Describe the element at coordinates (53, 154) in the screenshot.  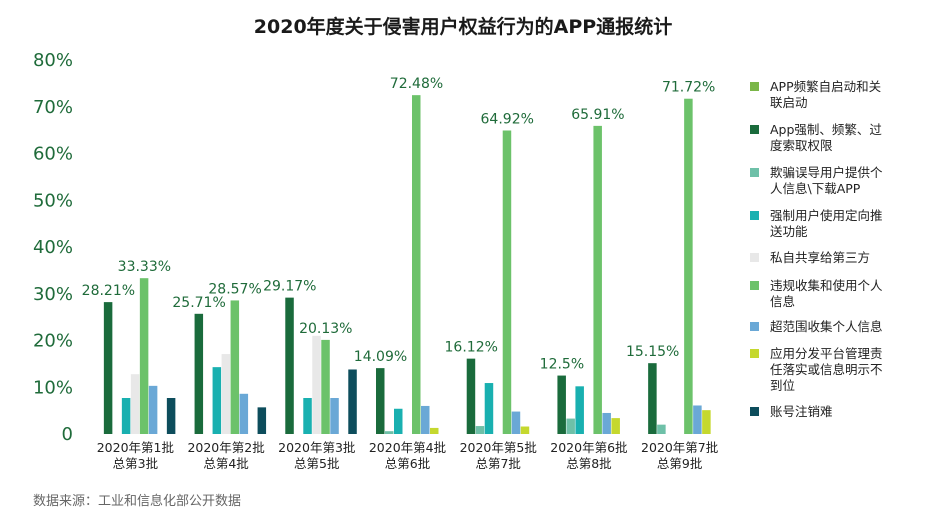
I see `y-tick-label: 60%` at that location.